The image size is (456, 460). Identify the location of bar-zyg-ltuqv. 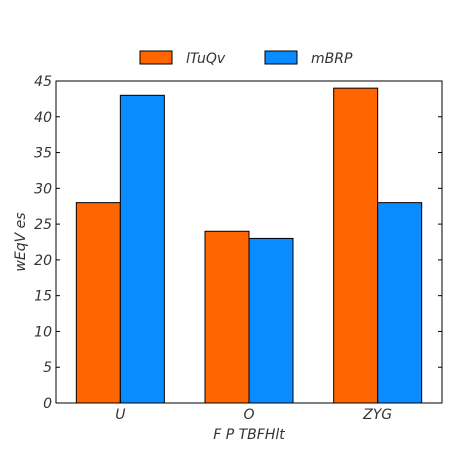
(356, 245).